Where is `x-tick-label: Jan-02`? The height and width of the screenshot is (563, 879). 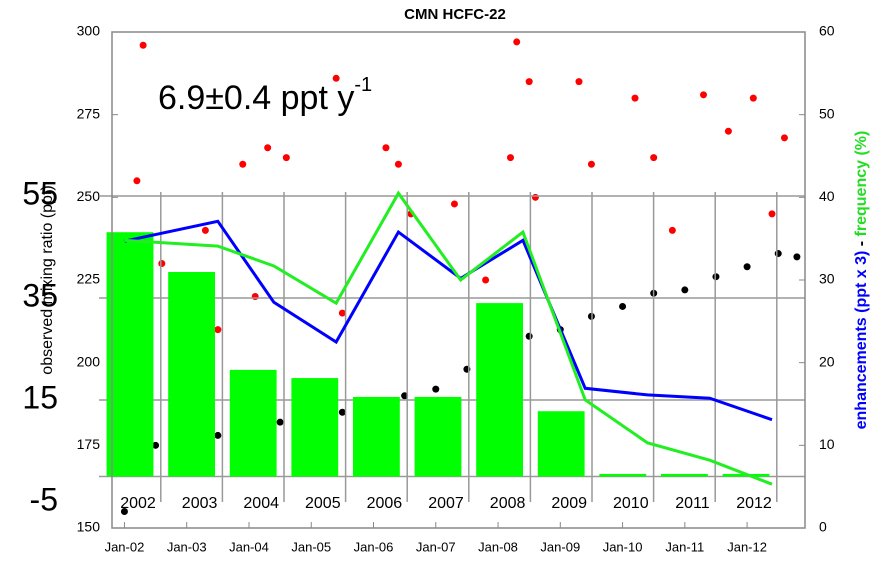 x-tick-label: Jan-02 is located at coordinates (125, 546).